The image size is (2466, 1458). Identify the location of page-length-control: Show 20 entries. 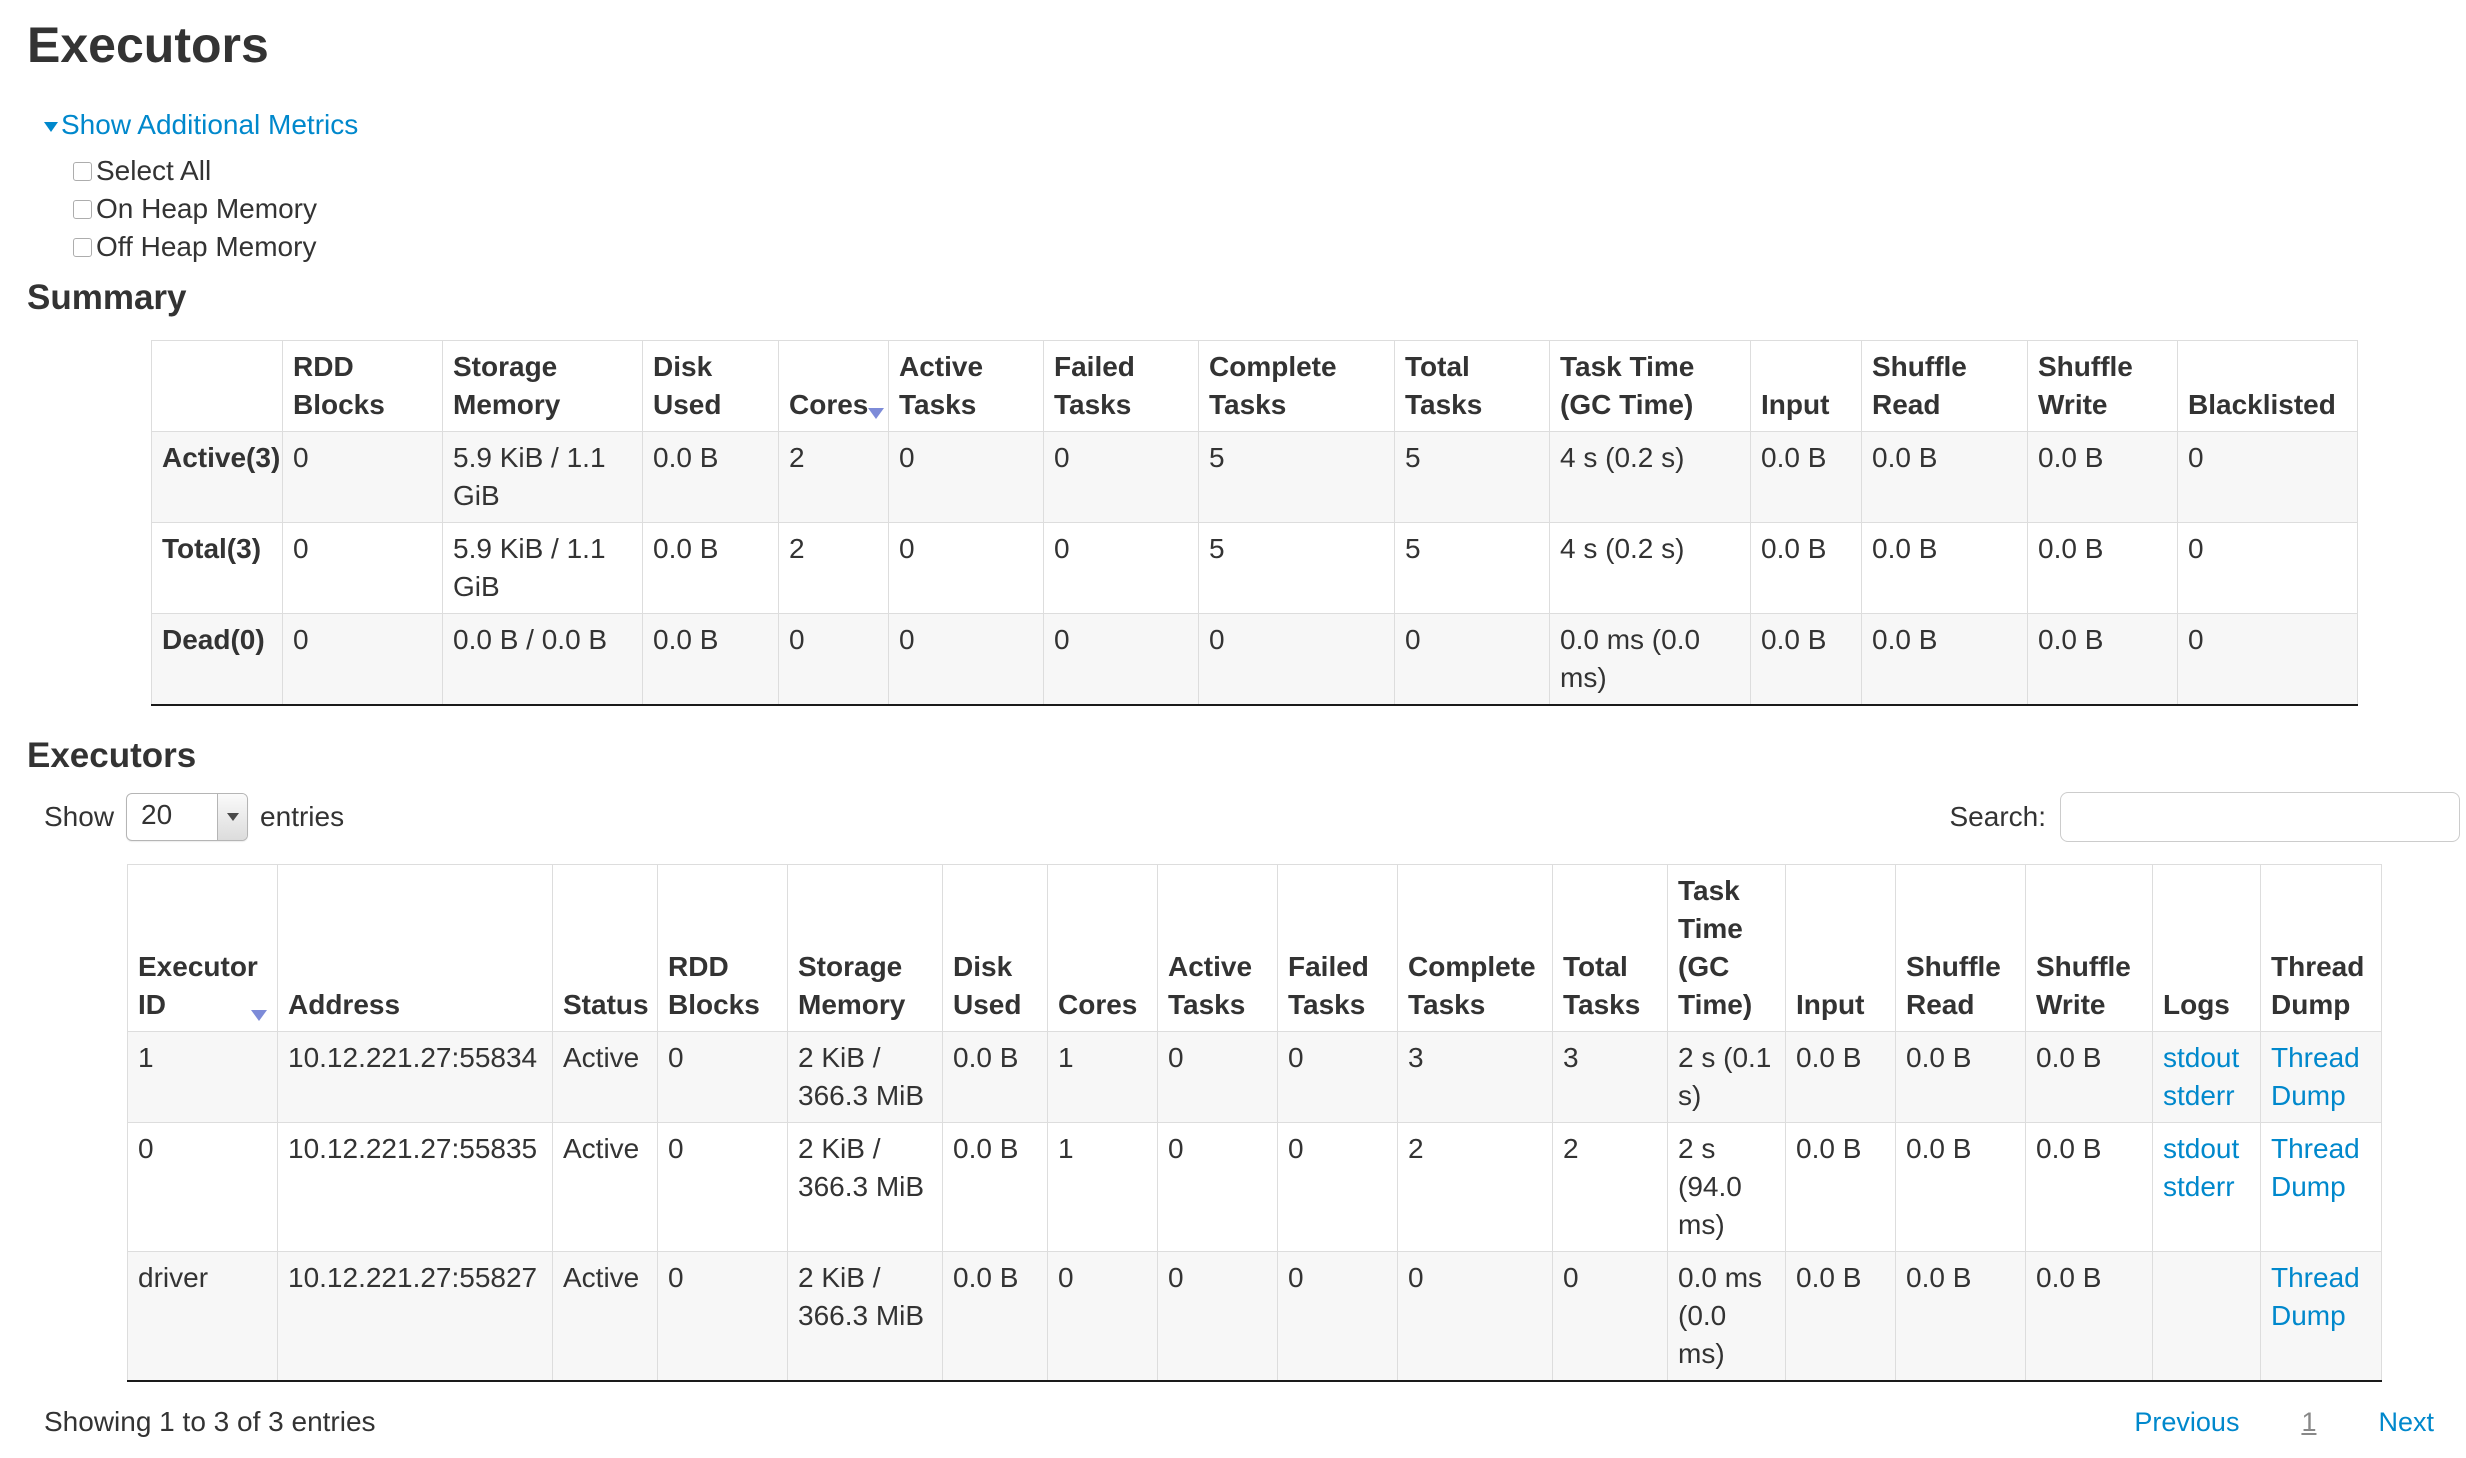
(194, 817).